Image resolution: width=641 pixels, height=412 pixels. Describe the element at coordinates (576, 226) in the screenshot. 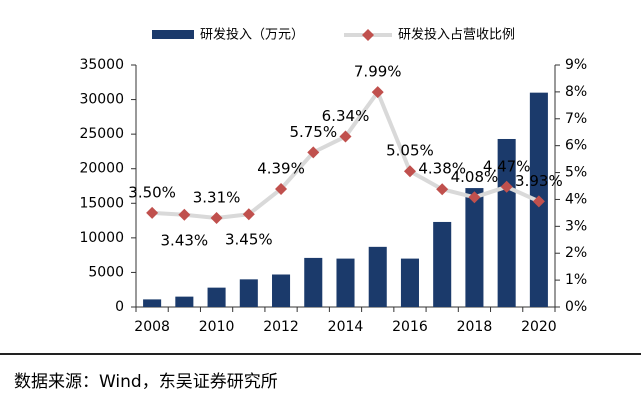

I see `y2-tick-label: 3%` at that location.